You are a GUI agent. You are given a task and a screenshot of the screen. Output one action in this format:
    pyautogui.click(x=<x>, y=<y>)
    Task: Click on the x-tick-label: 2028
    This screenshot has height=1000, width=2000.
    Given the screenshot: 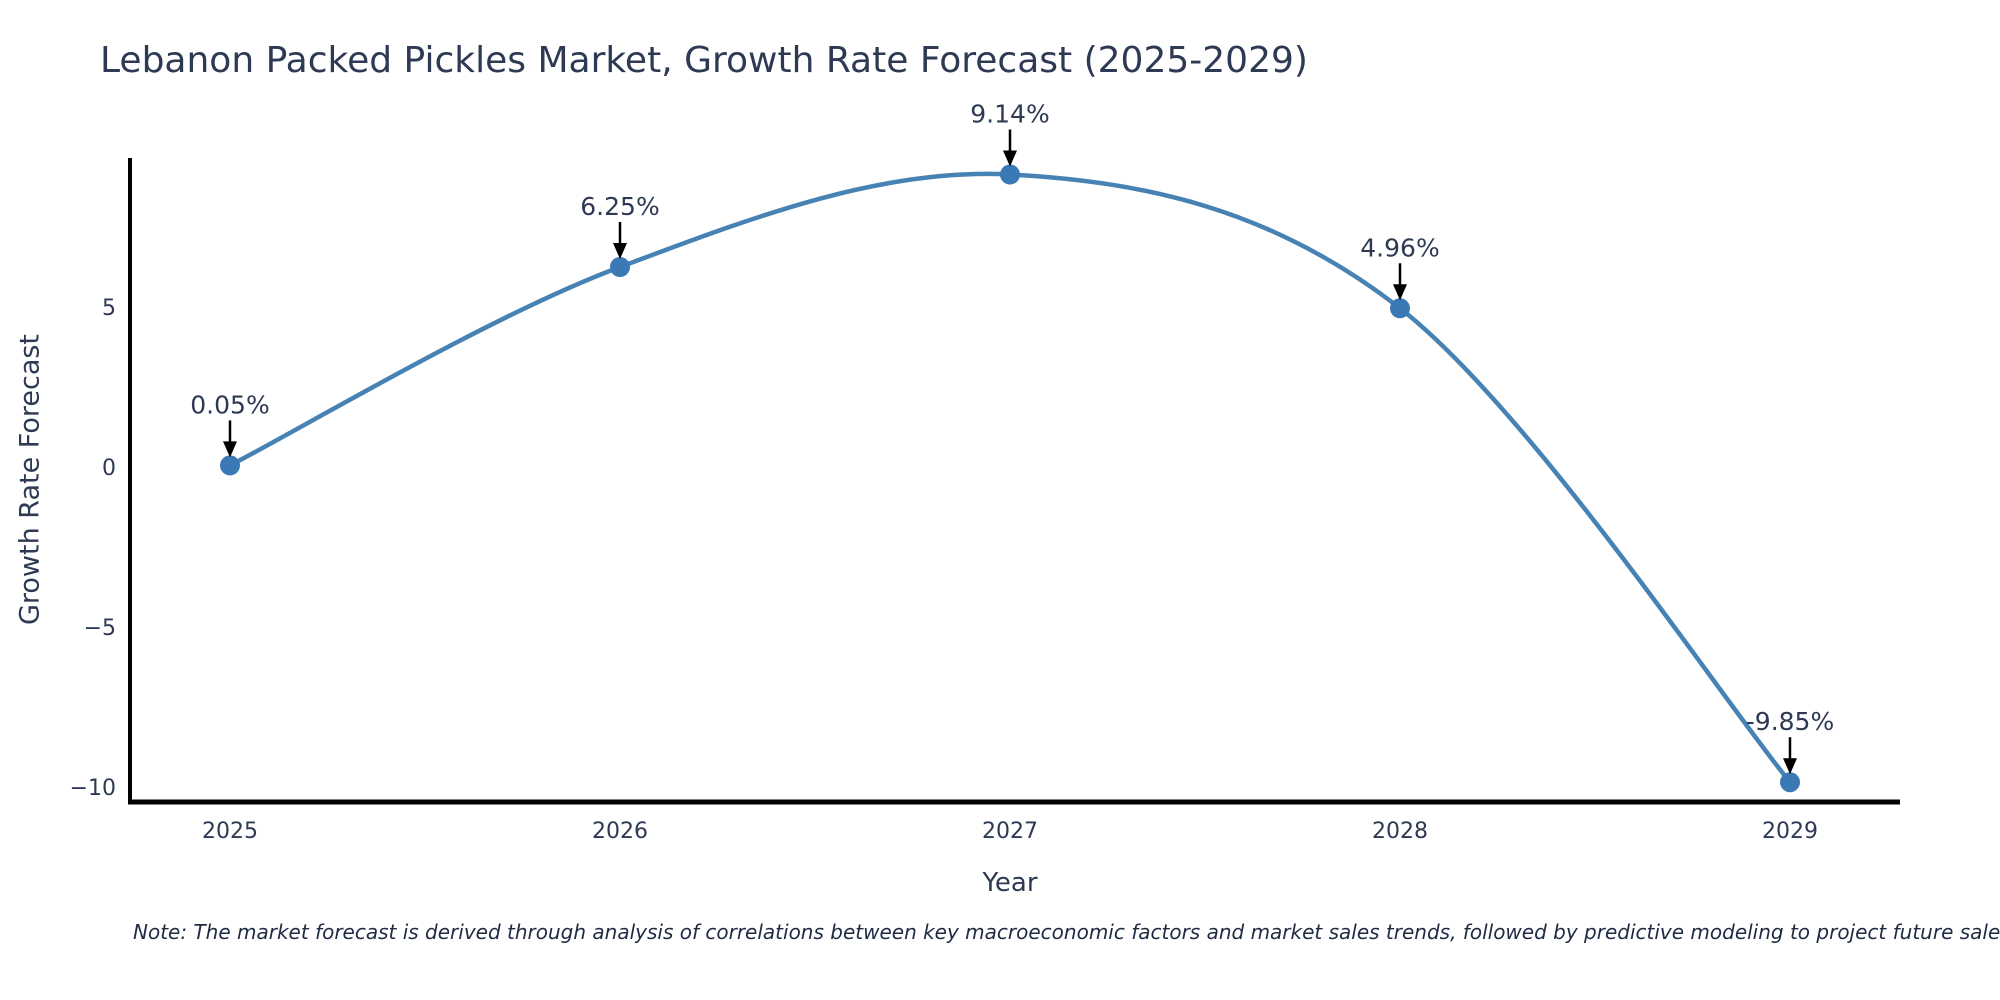 What is the action you would take?
    pyautogui.click(x=1400, y=831)
    